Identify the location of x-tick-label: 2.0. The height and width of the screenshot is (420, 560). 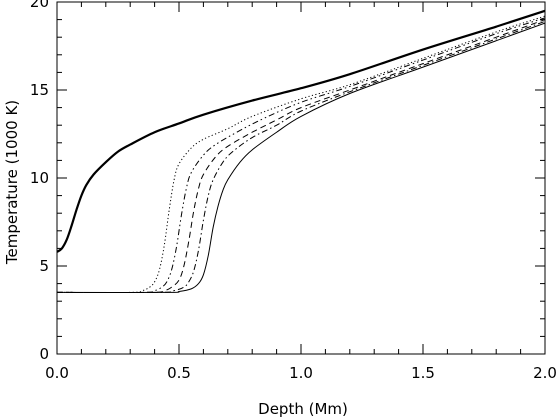
(545, 373).